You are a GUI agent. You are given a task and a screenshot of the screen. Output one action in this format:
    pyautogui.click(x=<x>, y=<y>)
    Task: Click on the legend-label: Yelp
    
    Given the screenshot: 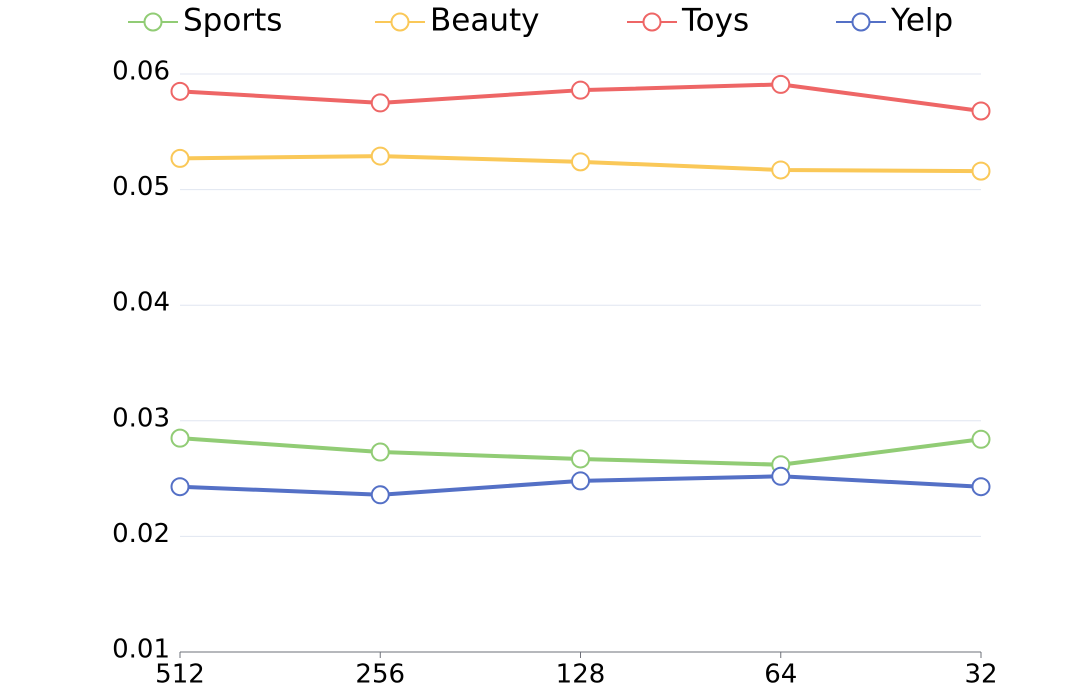 What is the action you would take?
    pyautogui.click(x=921, y=21)
    